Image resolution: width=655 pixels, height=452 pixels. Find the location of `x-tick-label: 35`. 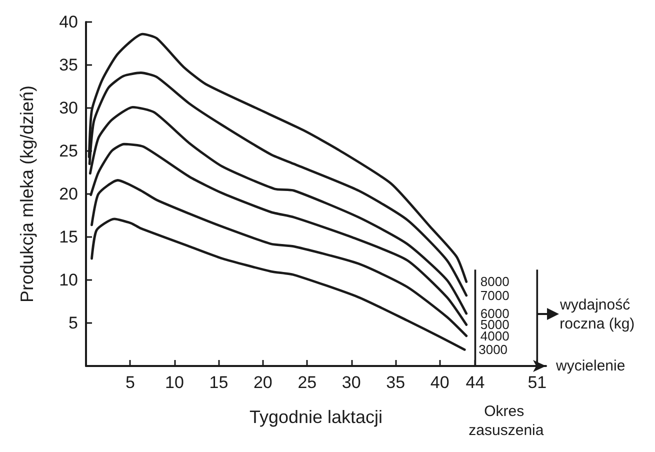

x-tick-label: 35 is located at coordinates (396, 382).